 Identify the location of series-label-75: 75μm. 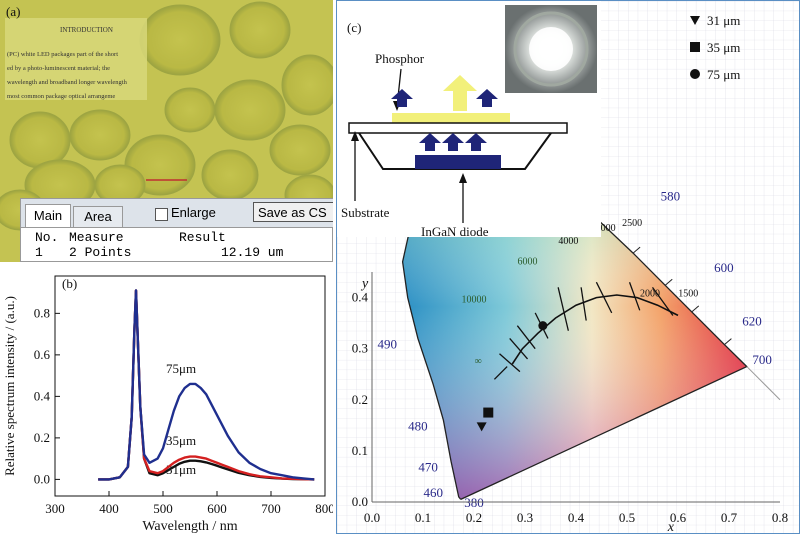
(181, 368).